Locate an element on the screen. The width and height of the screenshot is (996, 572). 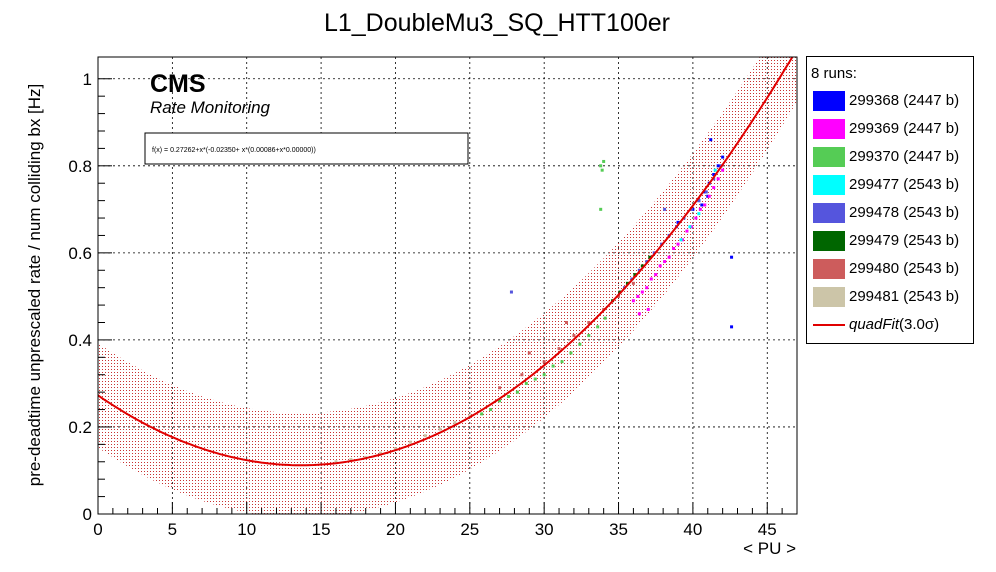
y-tick-label: 0.4 is located at coordinates (80, 340).